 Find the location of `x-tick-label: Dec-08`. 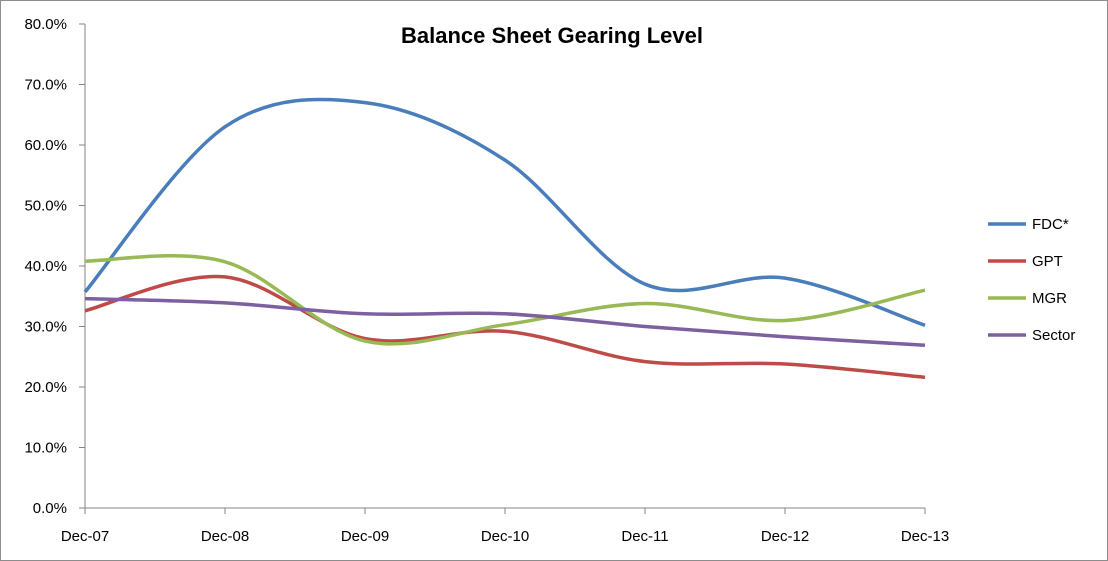

x-tick-label: Dec-08 is located at coordinates (225, 536).